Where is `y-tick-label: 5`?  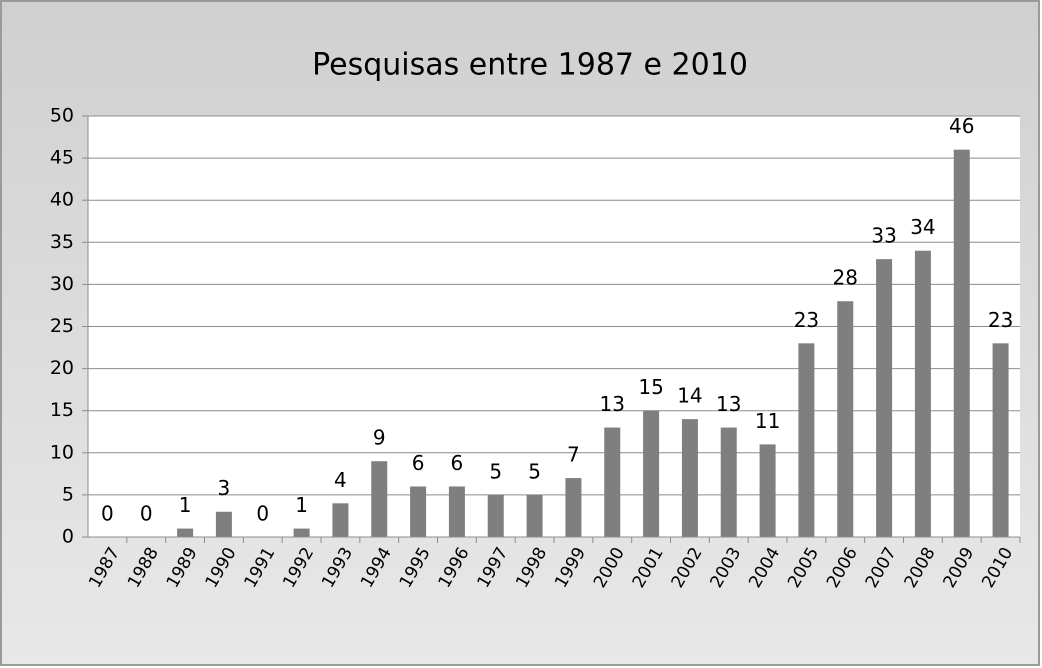
y-tick-label: 5 is located at coordinates (68, 494).